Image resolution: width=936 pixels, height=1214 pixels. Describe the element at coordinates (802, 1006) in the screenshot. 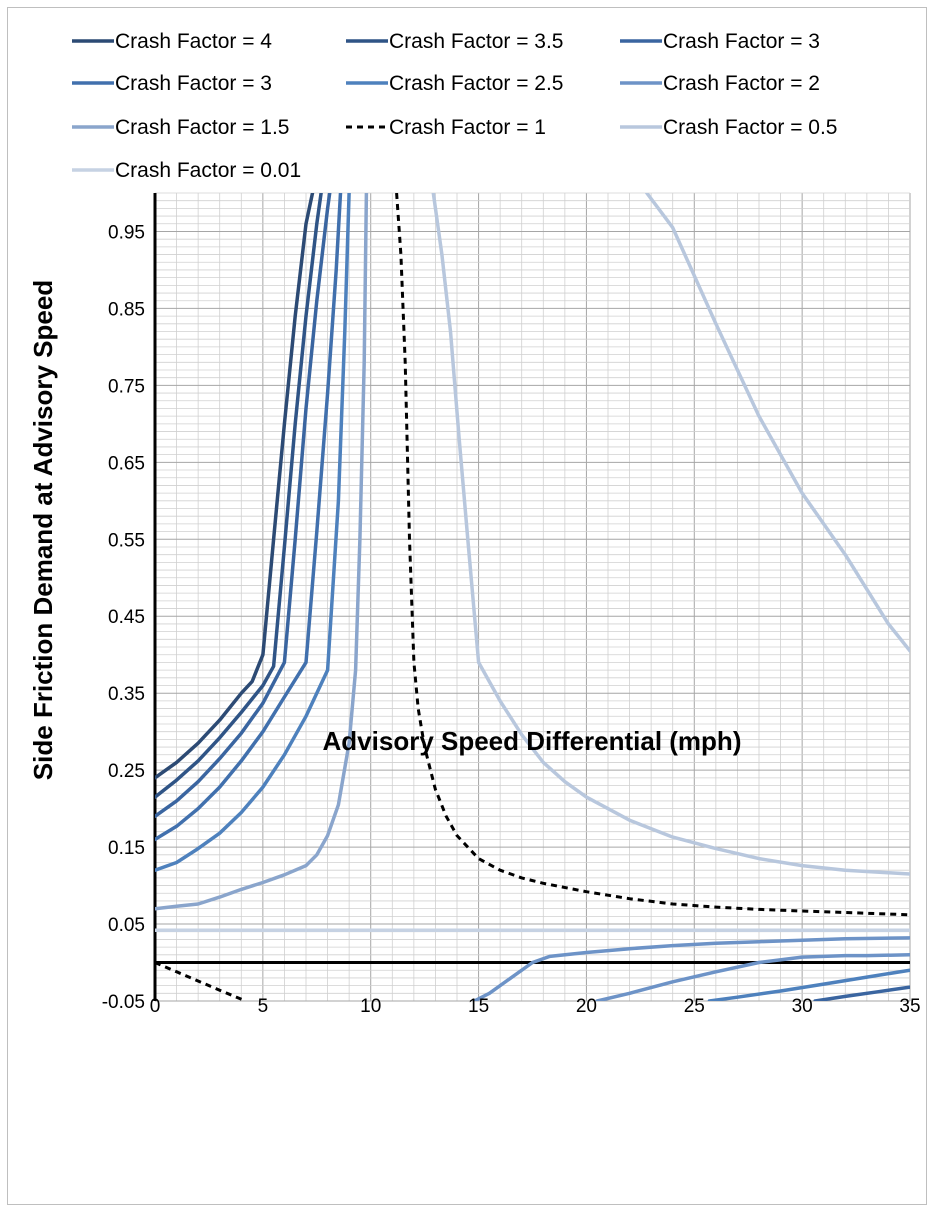

I see `x-tick-label: 30` at that location.